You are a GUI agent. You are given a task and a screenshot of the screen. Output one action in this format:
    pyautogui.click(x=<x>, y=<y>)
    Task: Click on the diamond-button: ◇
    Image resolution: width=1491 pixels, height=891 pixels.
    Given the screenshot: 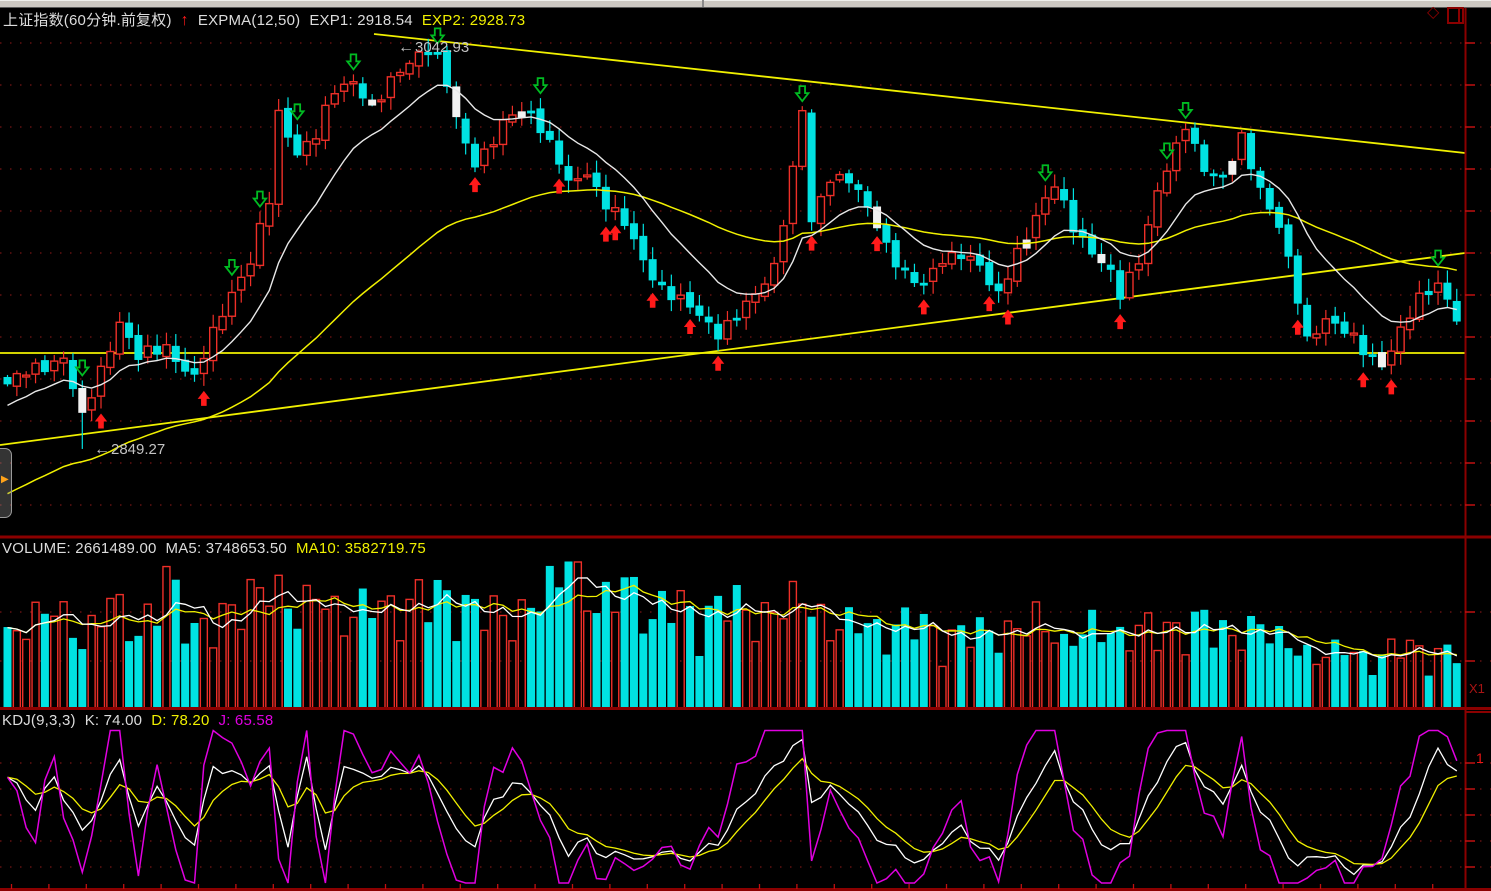 What is the action you would take?
    pyautogui.click(x=1433, y=12)
    